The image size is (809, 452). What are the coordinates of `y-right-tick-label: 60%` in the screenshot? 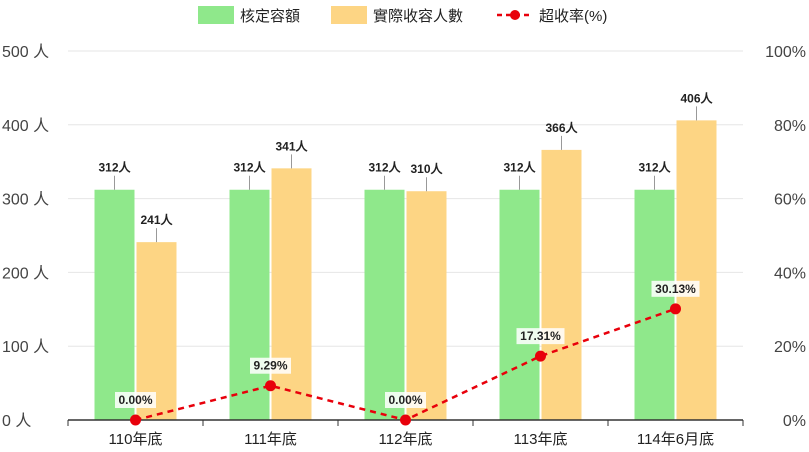 It's located at (790, 200).